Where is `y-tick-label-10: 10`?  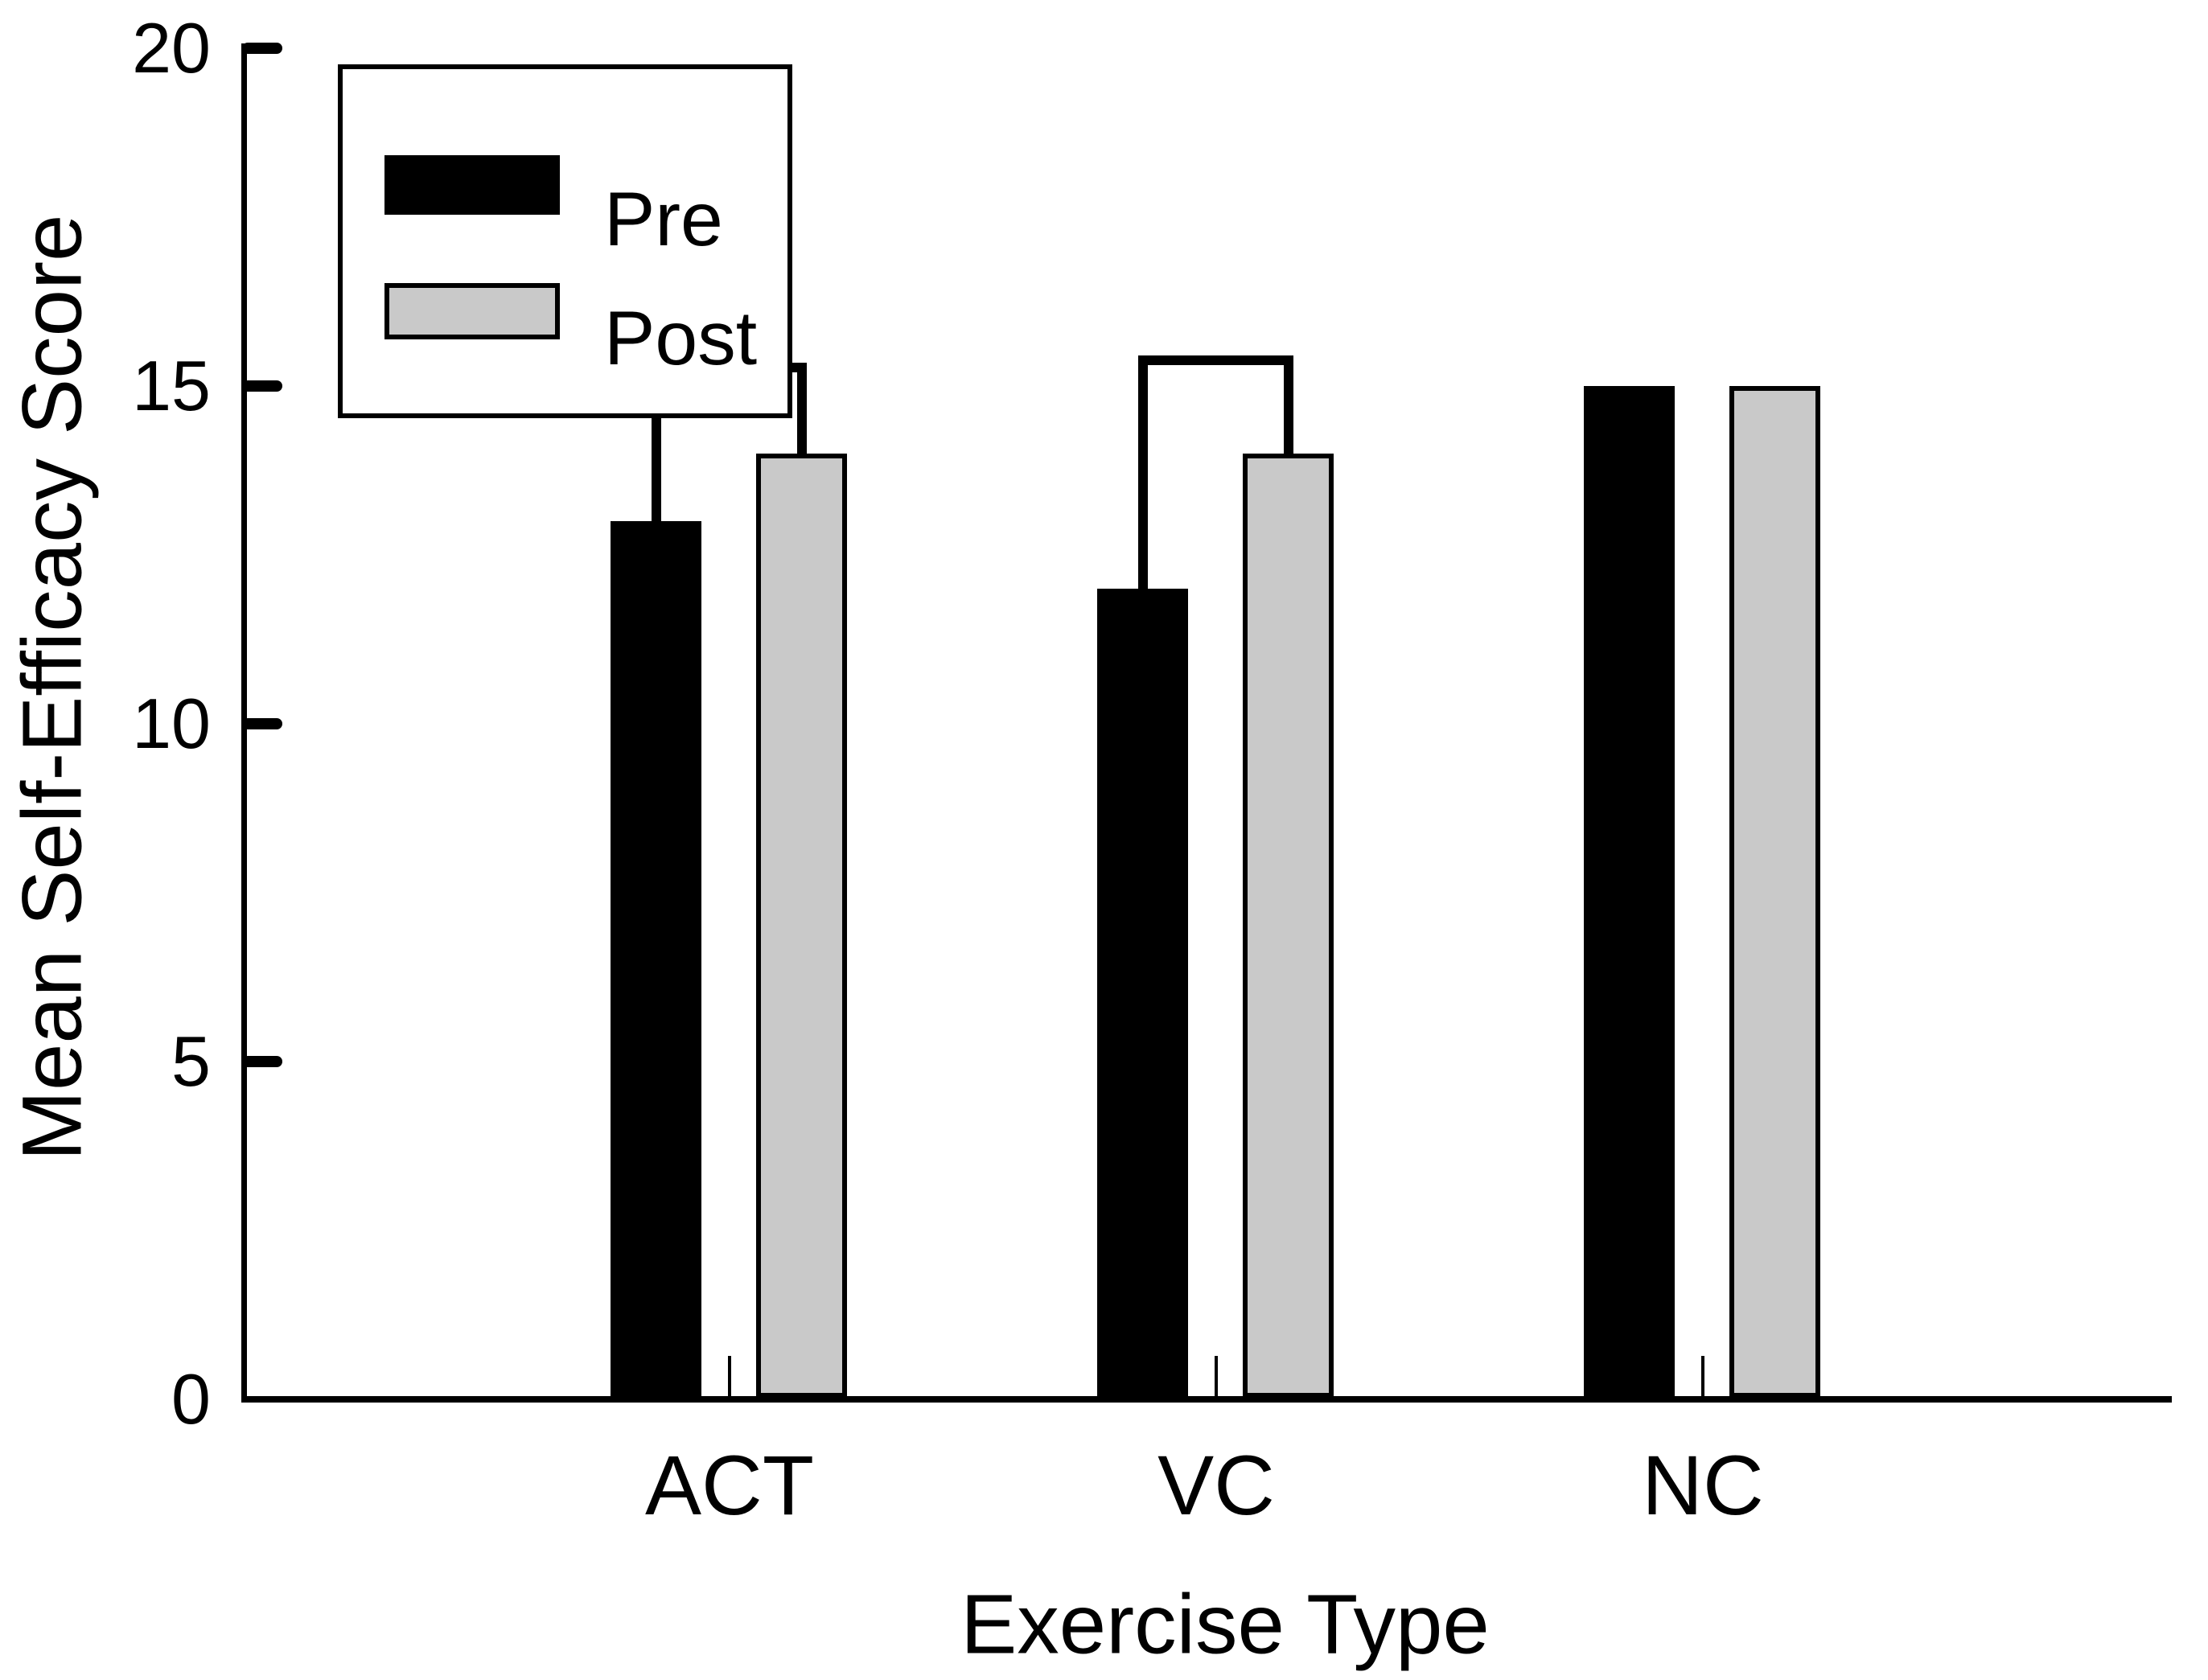 y-tick-label-10: 10 is located at coordinates (171, 724).